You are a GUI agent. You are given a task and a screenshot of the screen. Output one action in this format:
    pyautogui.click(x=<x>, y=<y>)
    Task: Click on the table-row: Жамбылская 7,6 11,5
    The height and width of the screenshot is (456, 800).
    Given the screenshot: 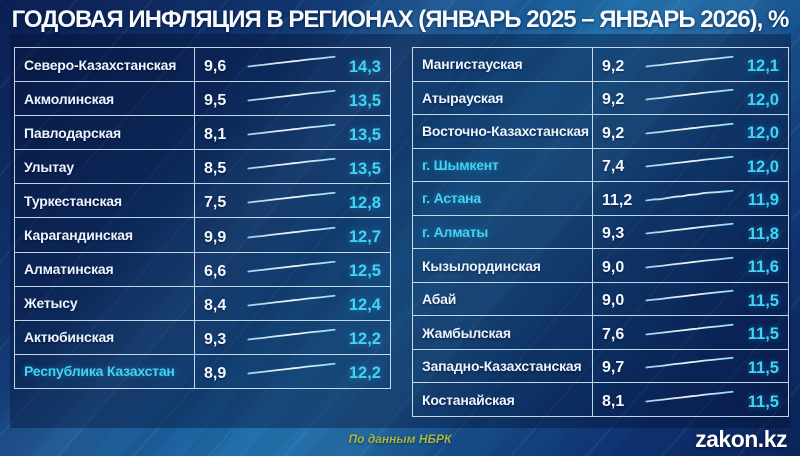 What is the action you would take?
    pyautogui.click(x=600, y=332)
    